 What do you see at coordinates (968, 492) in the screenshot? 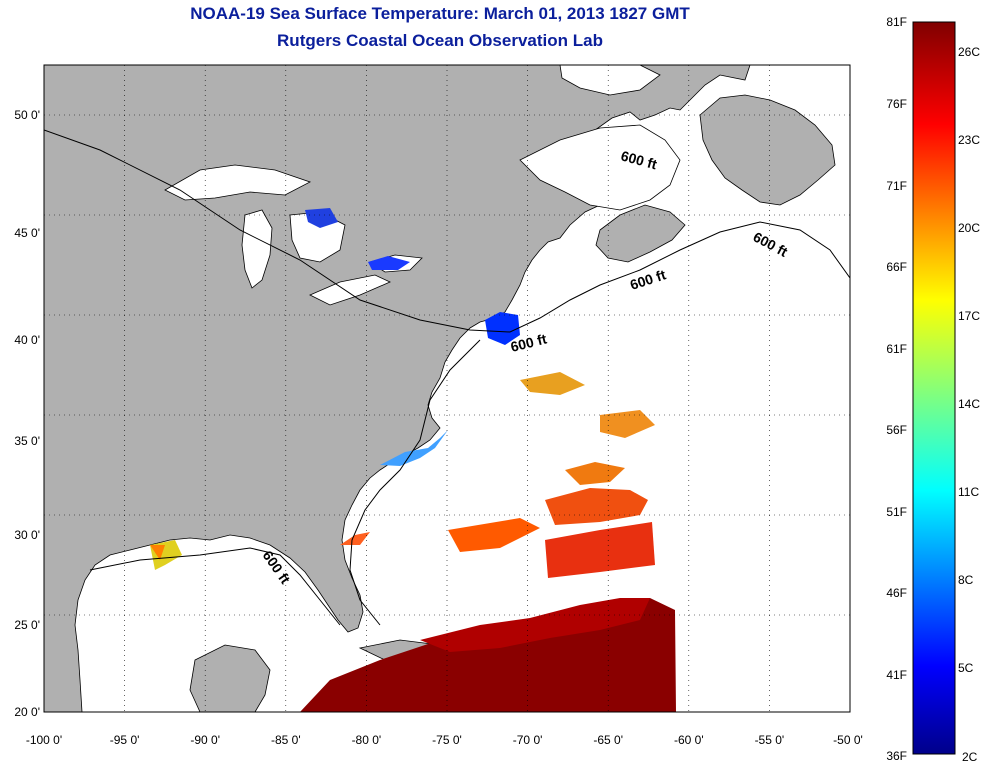
I see `colorbar-c-label: 11C` at bounding box center [968, 492].